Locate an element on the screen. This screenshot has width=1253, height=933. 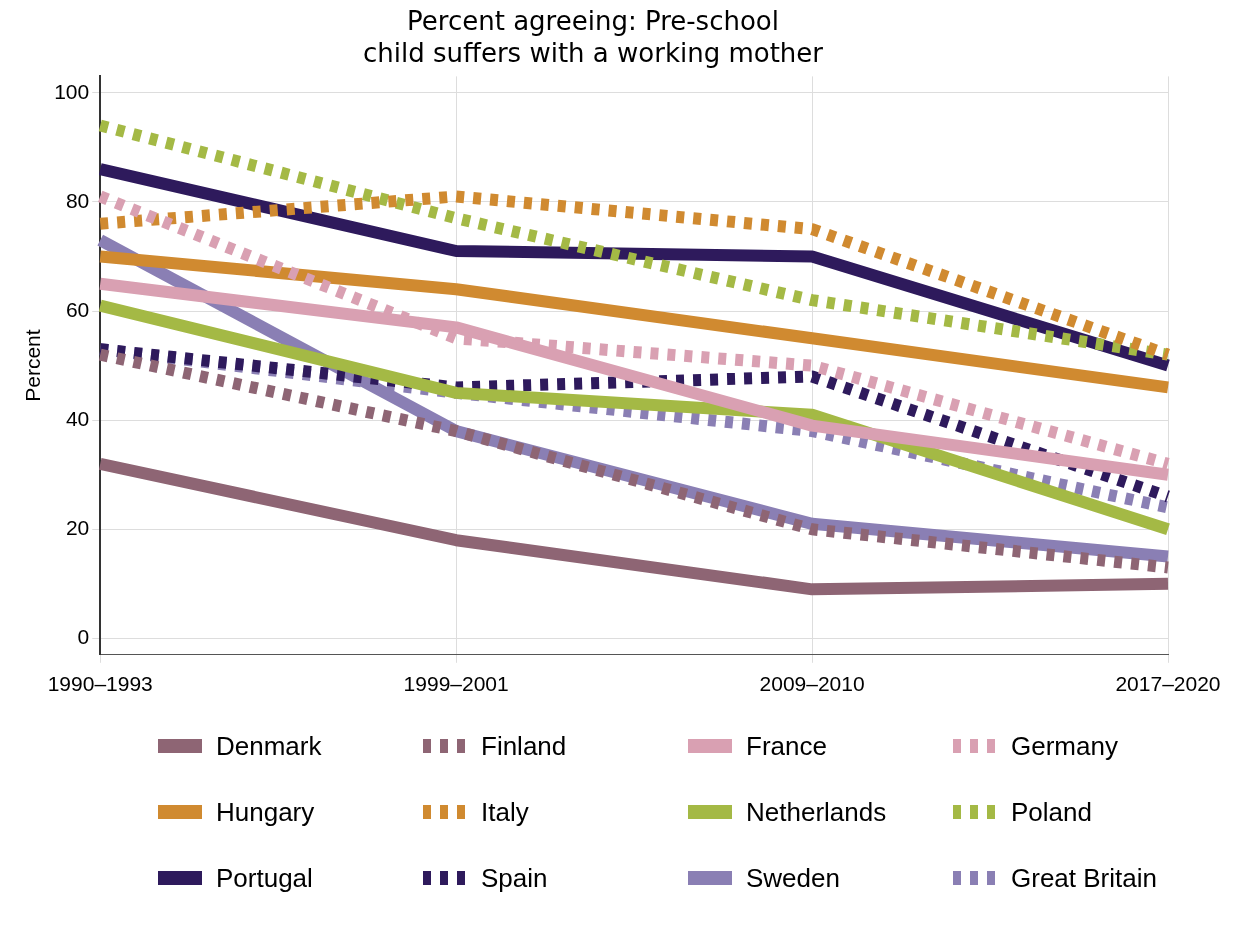
y-tick-label: 40 is located at coordinates (77, 418).